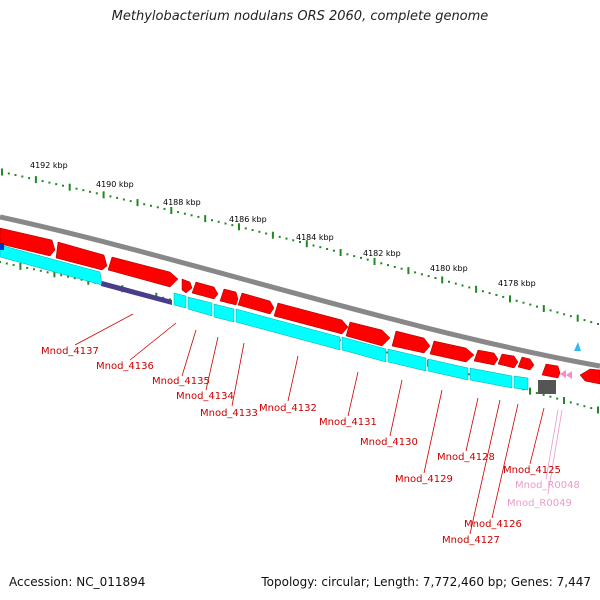 This screenshot has height=600, width=600. I want to click on gene-label-4131: Mnod_4131, so click(348, 422).